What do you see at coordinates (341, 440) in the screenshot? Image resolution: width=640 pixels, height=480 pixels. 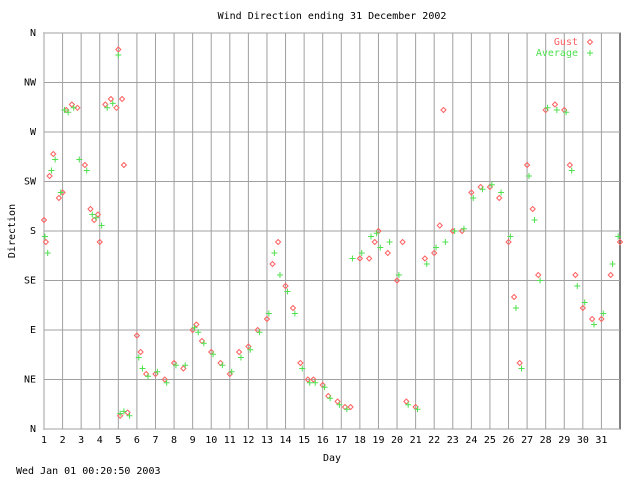 I see `x-tick-label: 17` at bounding box center [341, 440].